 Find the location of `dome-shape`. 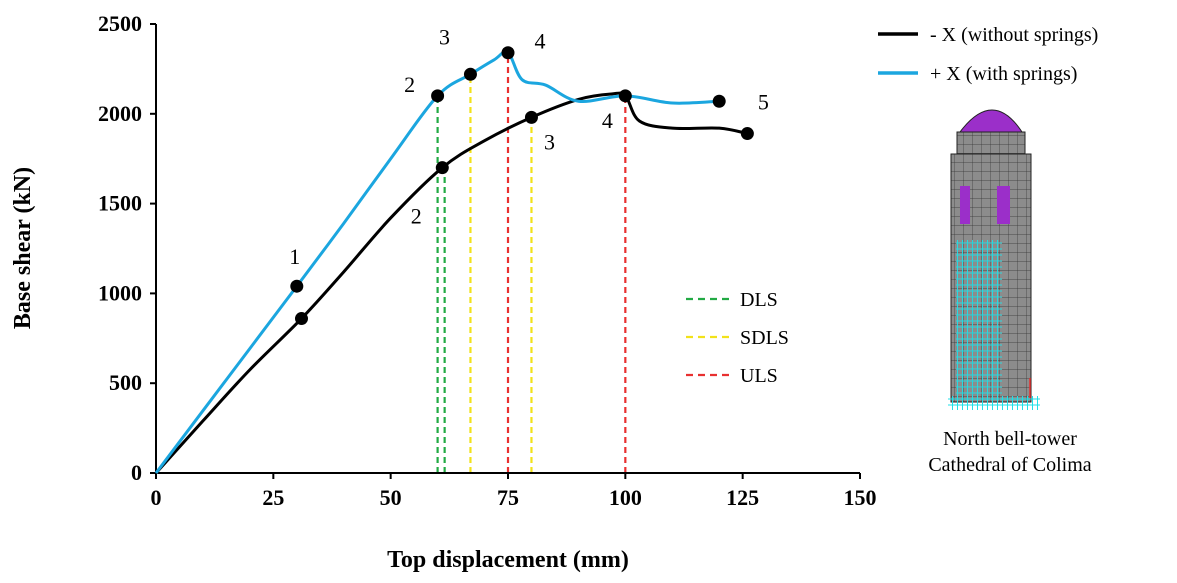

dome-shape is located at coordinates (990, 121).